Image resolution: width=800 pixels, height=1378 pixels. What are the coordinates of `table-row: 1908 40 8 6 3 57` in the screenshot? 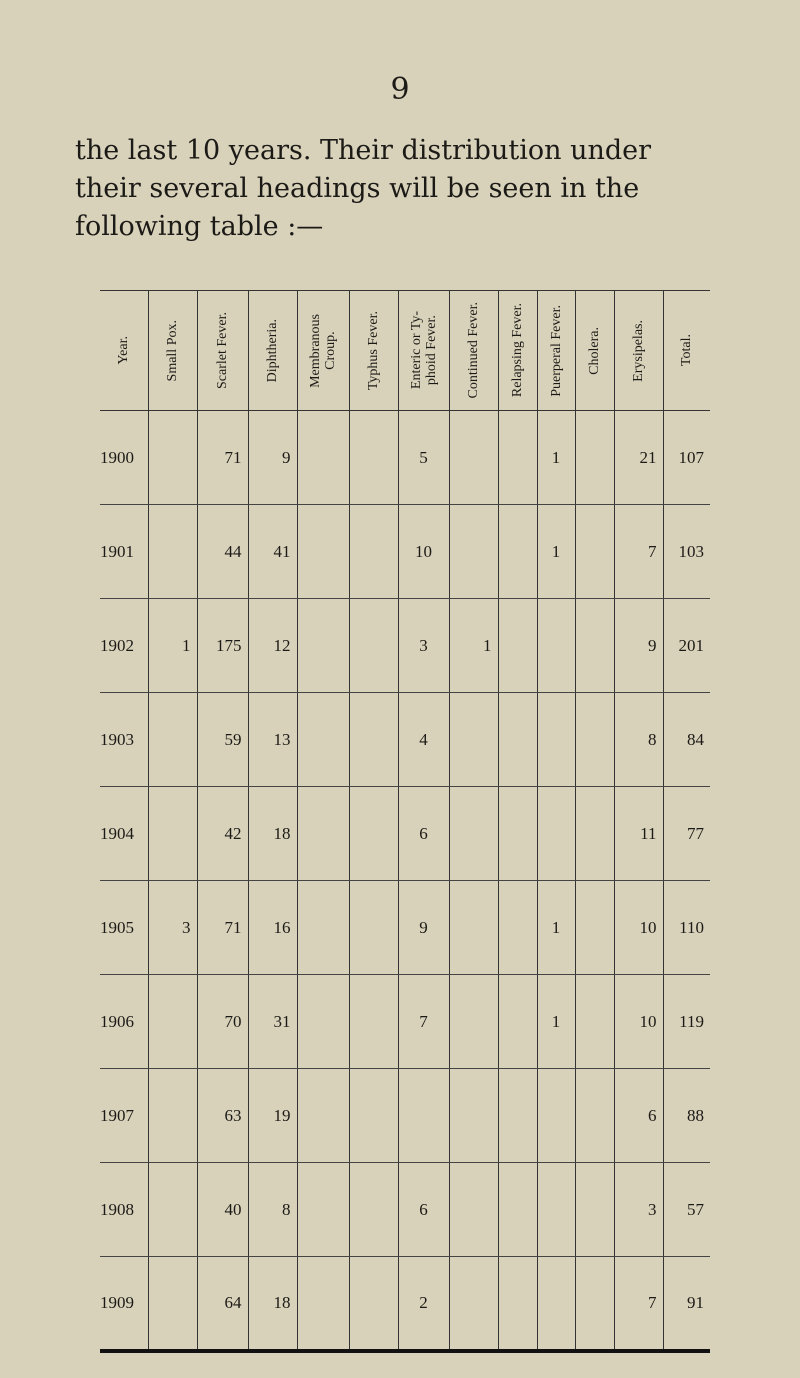 It's located at (405, 1209).